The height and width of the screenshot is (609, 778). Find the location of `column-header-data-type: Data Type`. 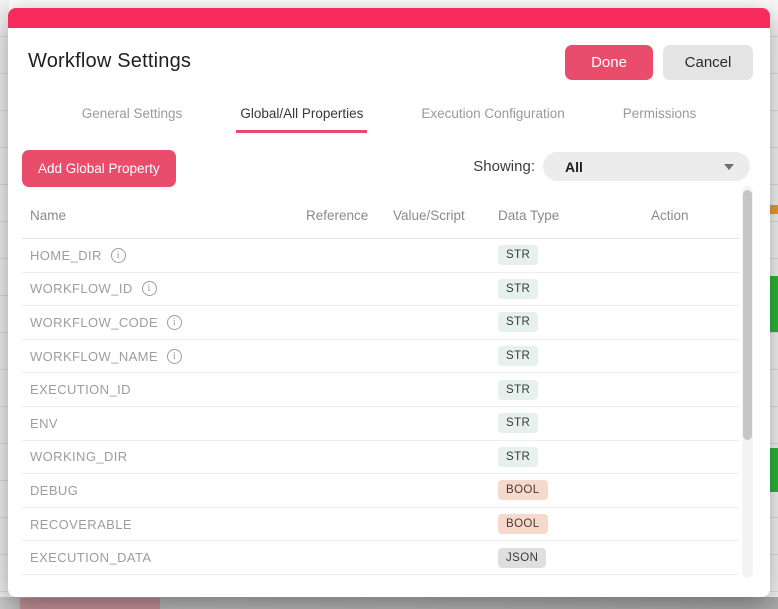

column-header-data-type: Data Type is located at coordinates (529, 215).